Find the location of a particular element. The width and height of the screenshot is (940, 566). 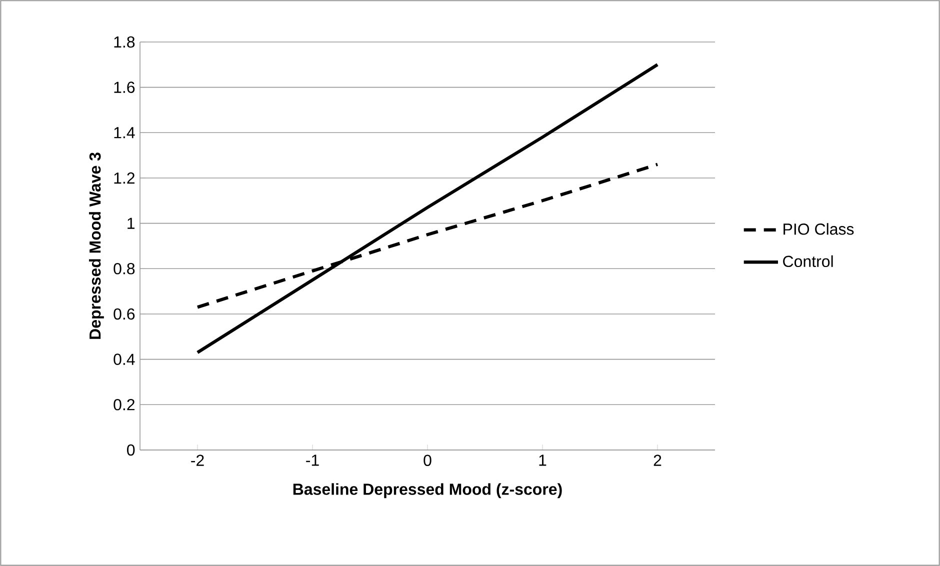

x-tick-label: -1 is located at coordinates (312, 460).